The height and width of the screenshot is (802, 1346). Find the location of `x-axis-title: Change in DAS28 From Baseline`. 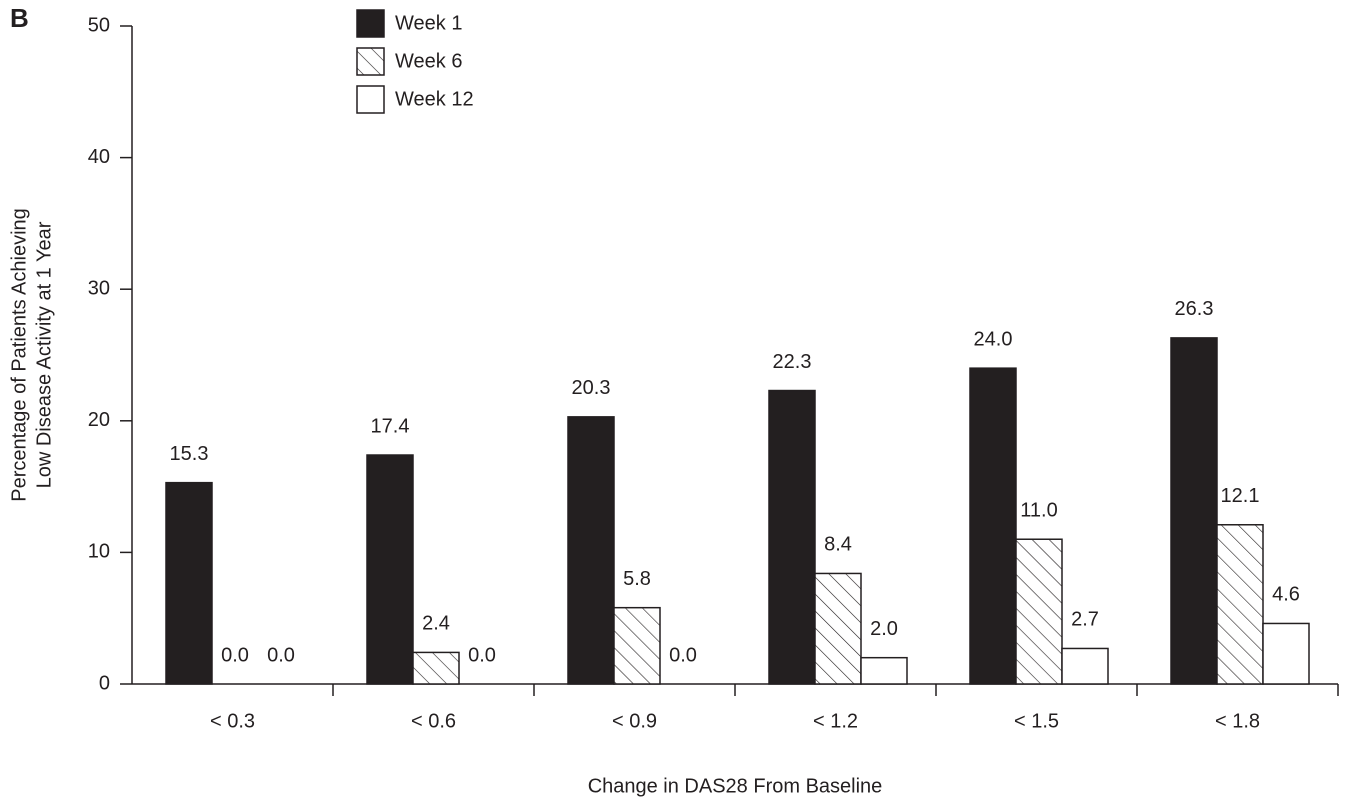

x-axis-title: Change in DAS28 From Baseline is located at coordinates (735, 786).